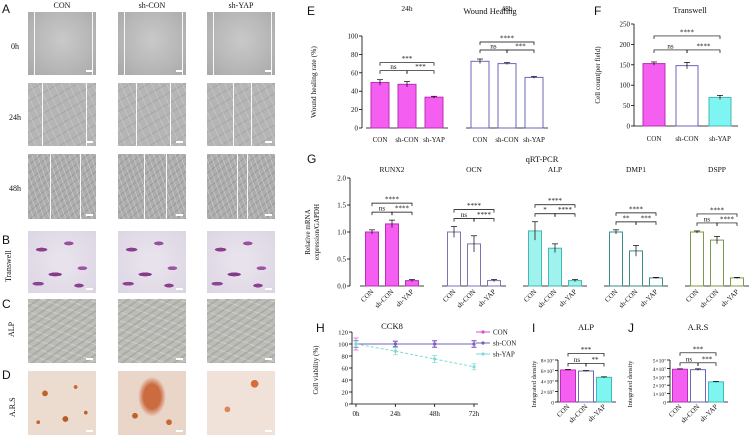 The width and height of the screenshot is (750, 436). Describe the element at coordinates (62, 5) in the screenshot. I see `column-label-con: CON` at that location.